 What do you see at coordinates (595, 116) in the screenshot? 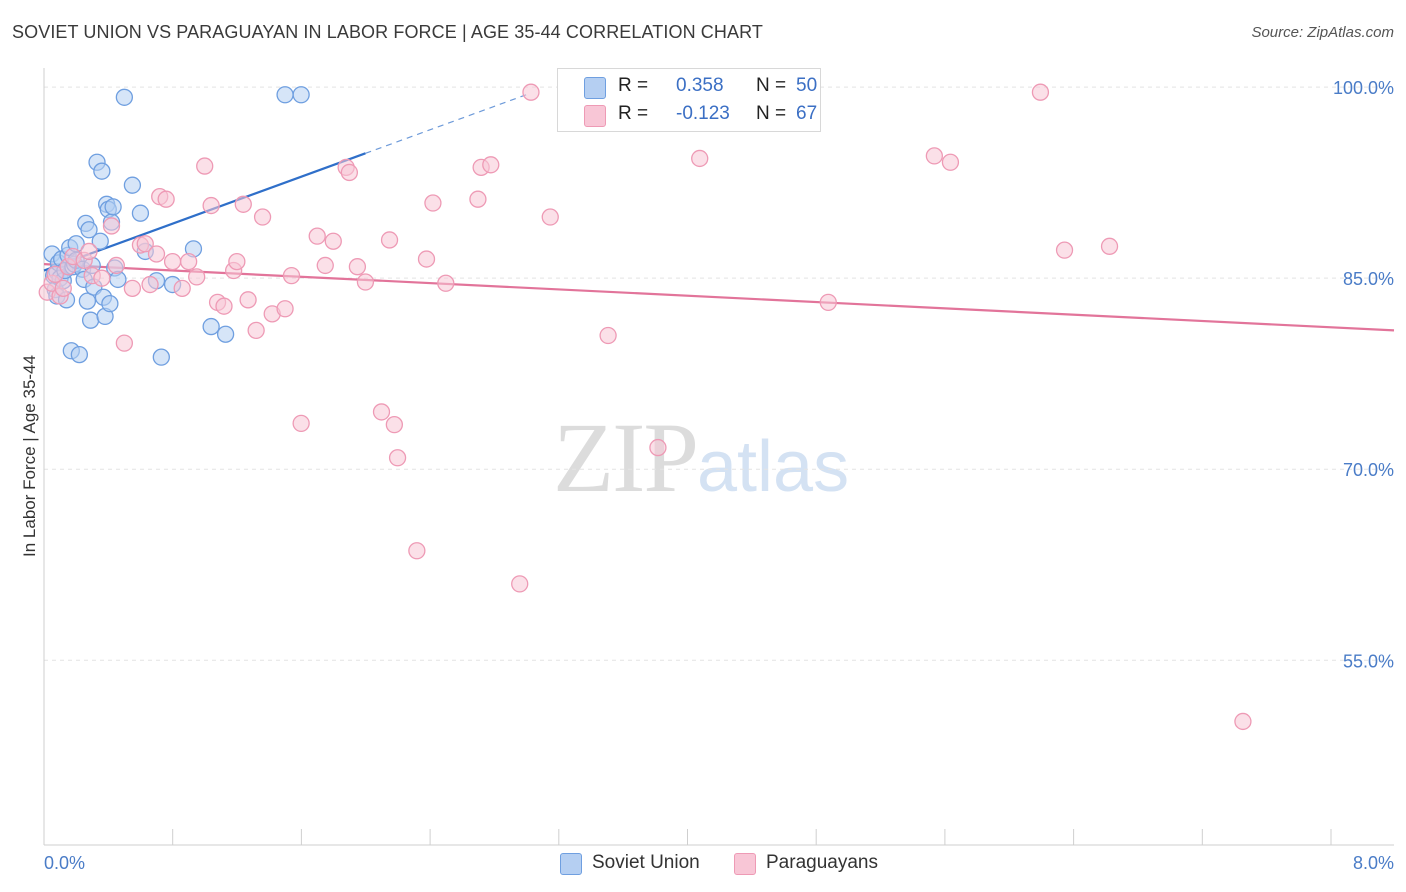
I see `legend-swatch-paraguayans` at bounding box center [595, 116].